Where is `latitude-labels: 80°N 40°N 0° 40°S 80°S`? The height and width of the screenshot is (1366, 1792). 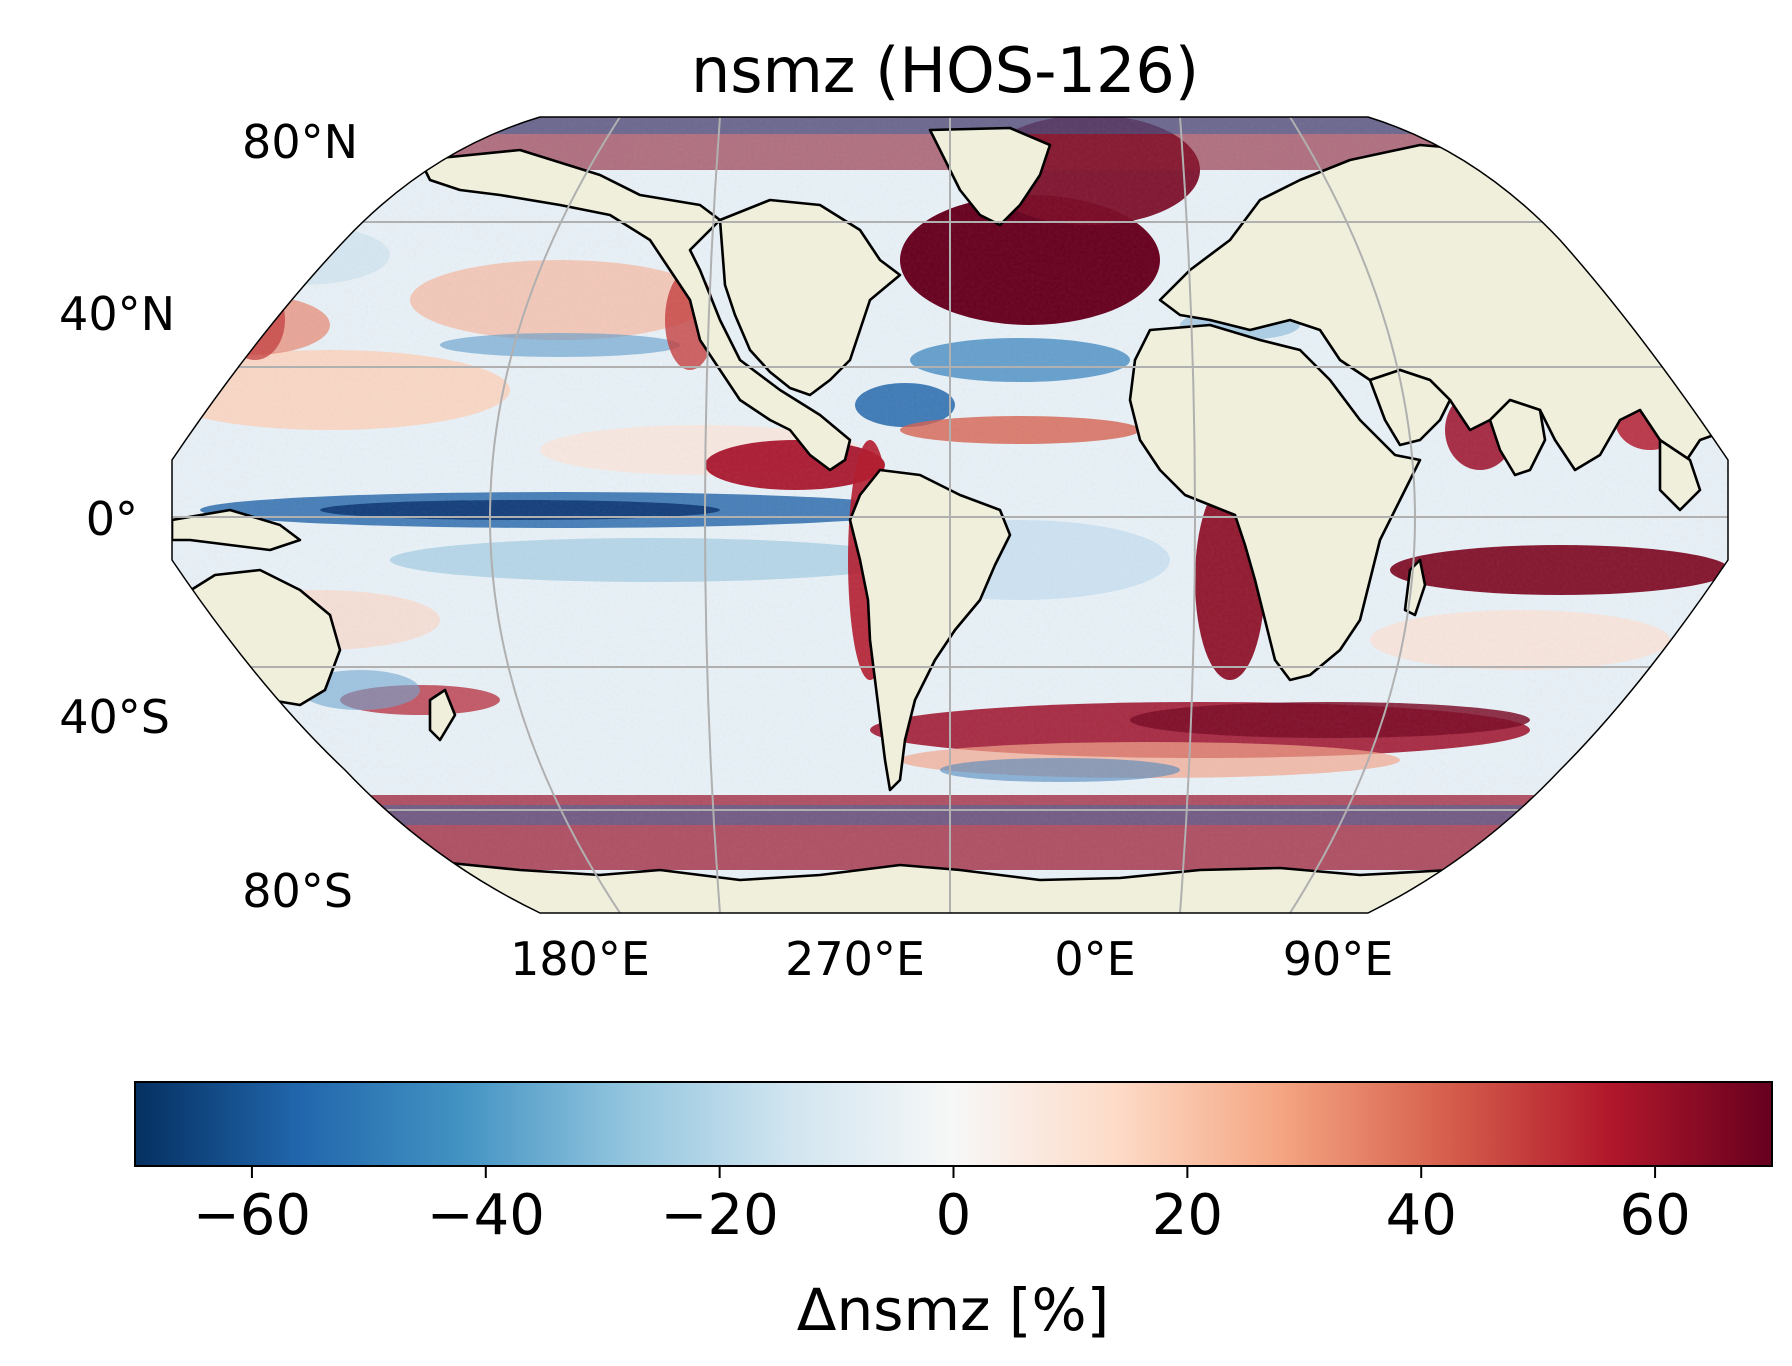
latitude-labels: 80°N 40°N 0° 40°S 80°S is located at coordinates (208, 516).